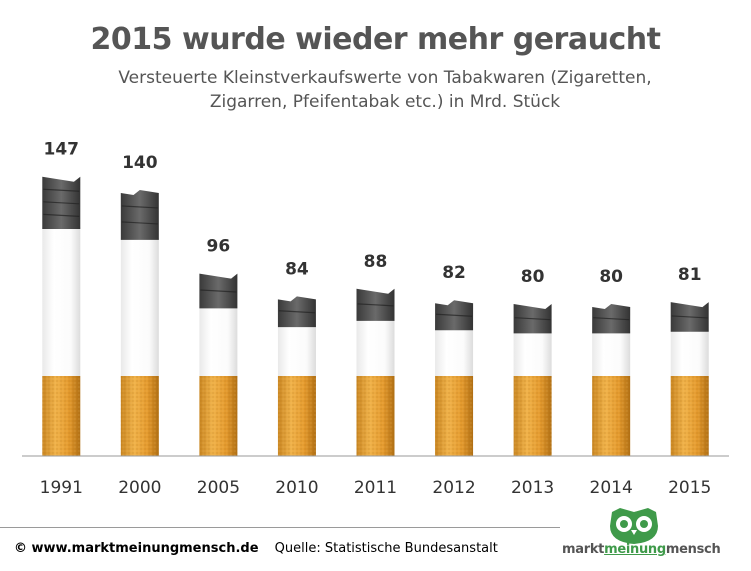 The height and width of the screenshot is (571, 751). Describe the element at coordinates (61, 488) in the screenshot. I see `x-tick-label: 1991` at that location.